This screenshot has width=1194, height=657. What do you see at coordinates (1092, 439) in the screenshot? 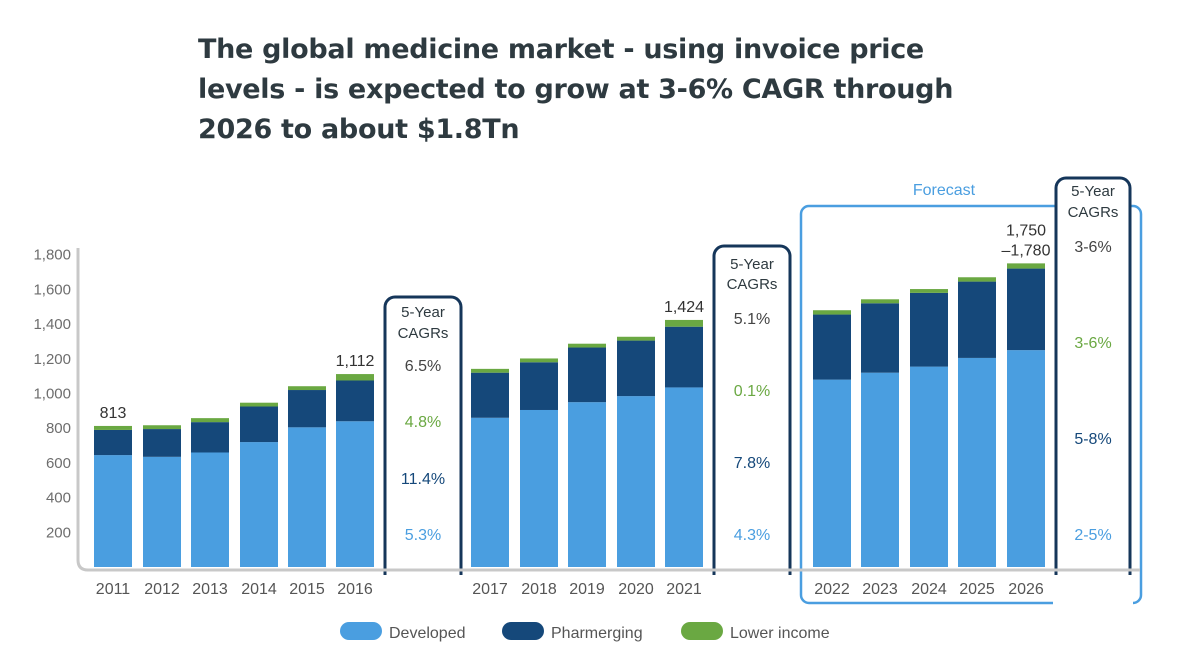
I see `cagr-pharmerging: 5-8%` at bounding box center [1092, 439].